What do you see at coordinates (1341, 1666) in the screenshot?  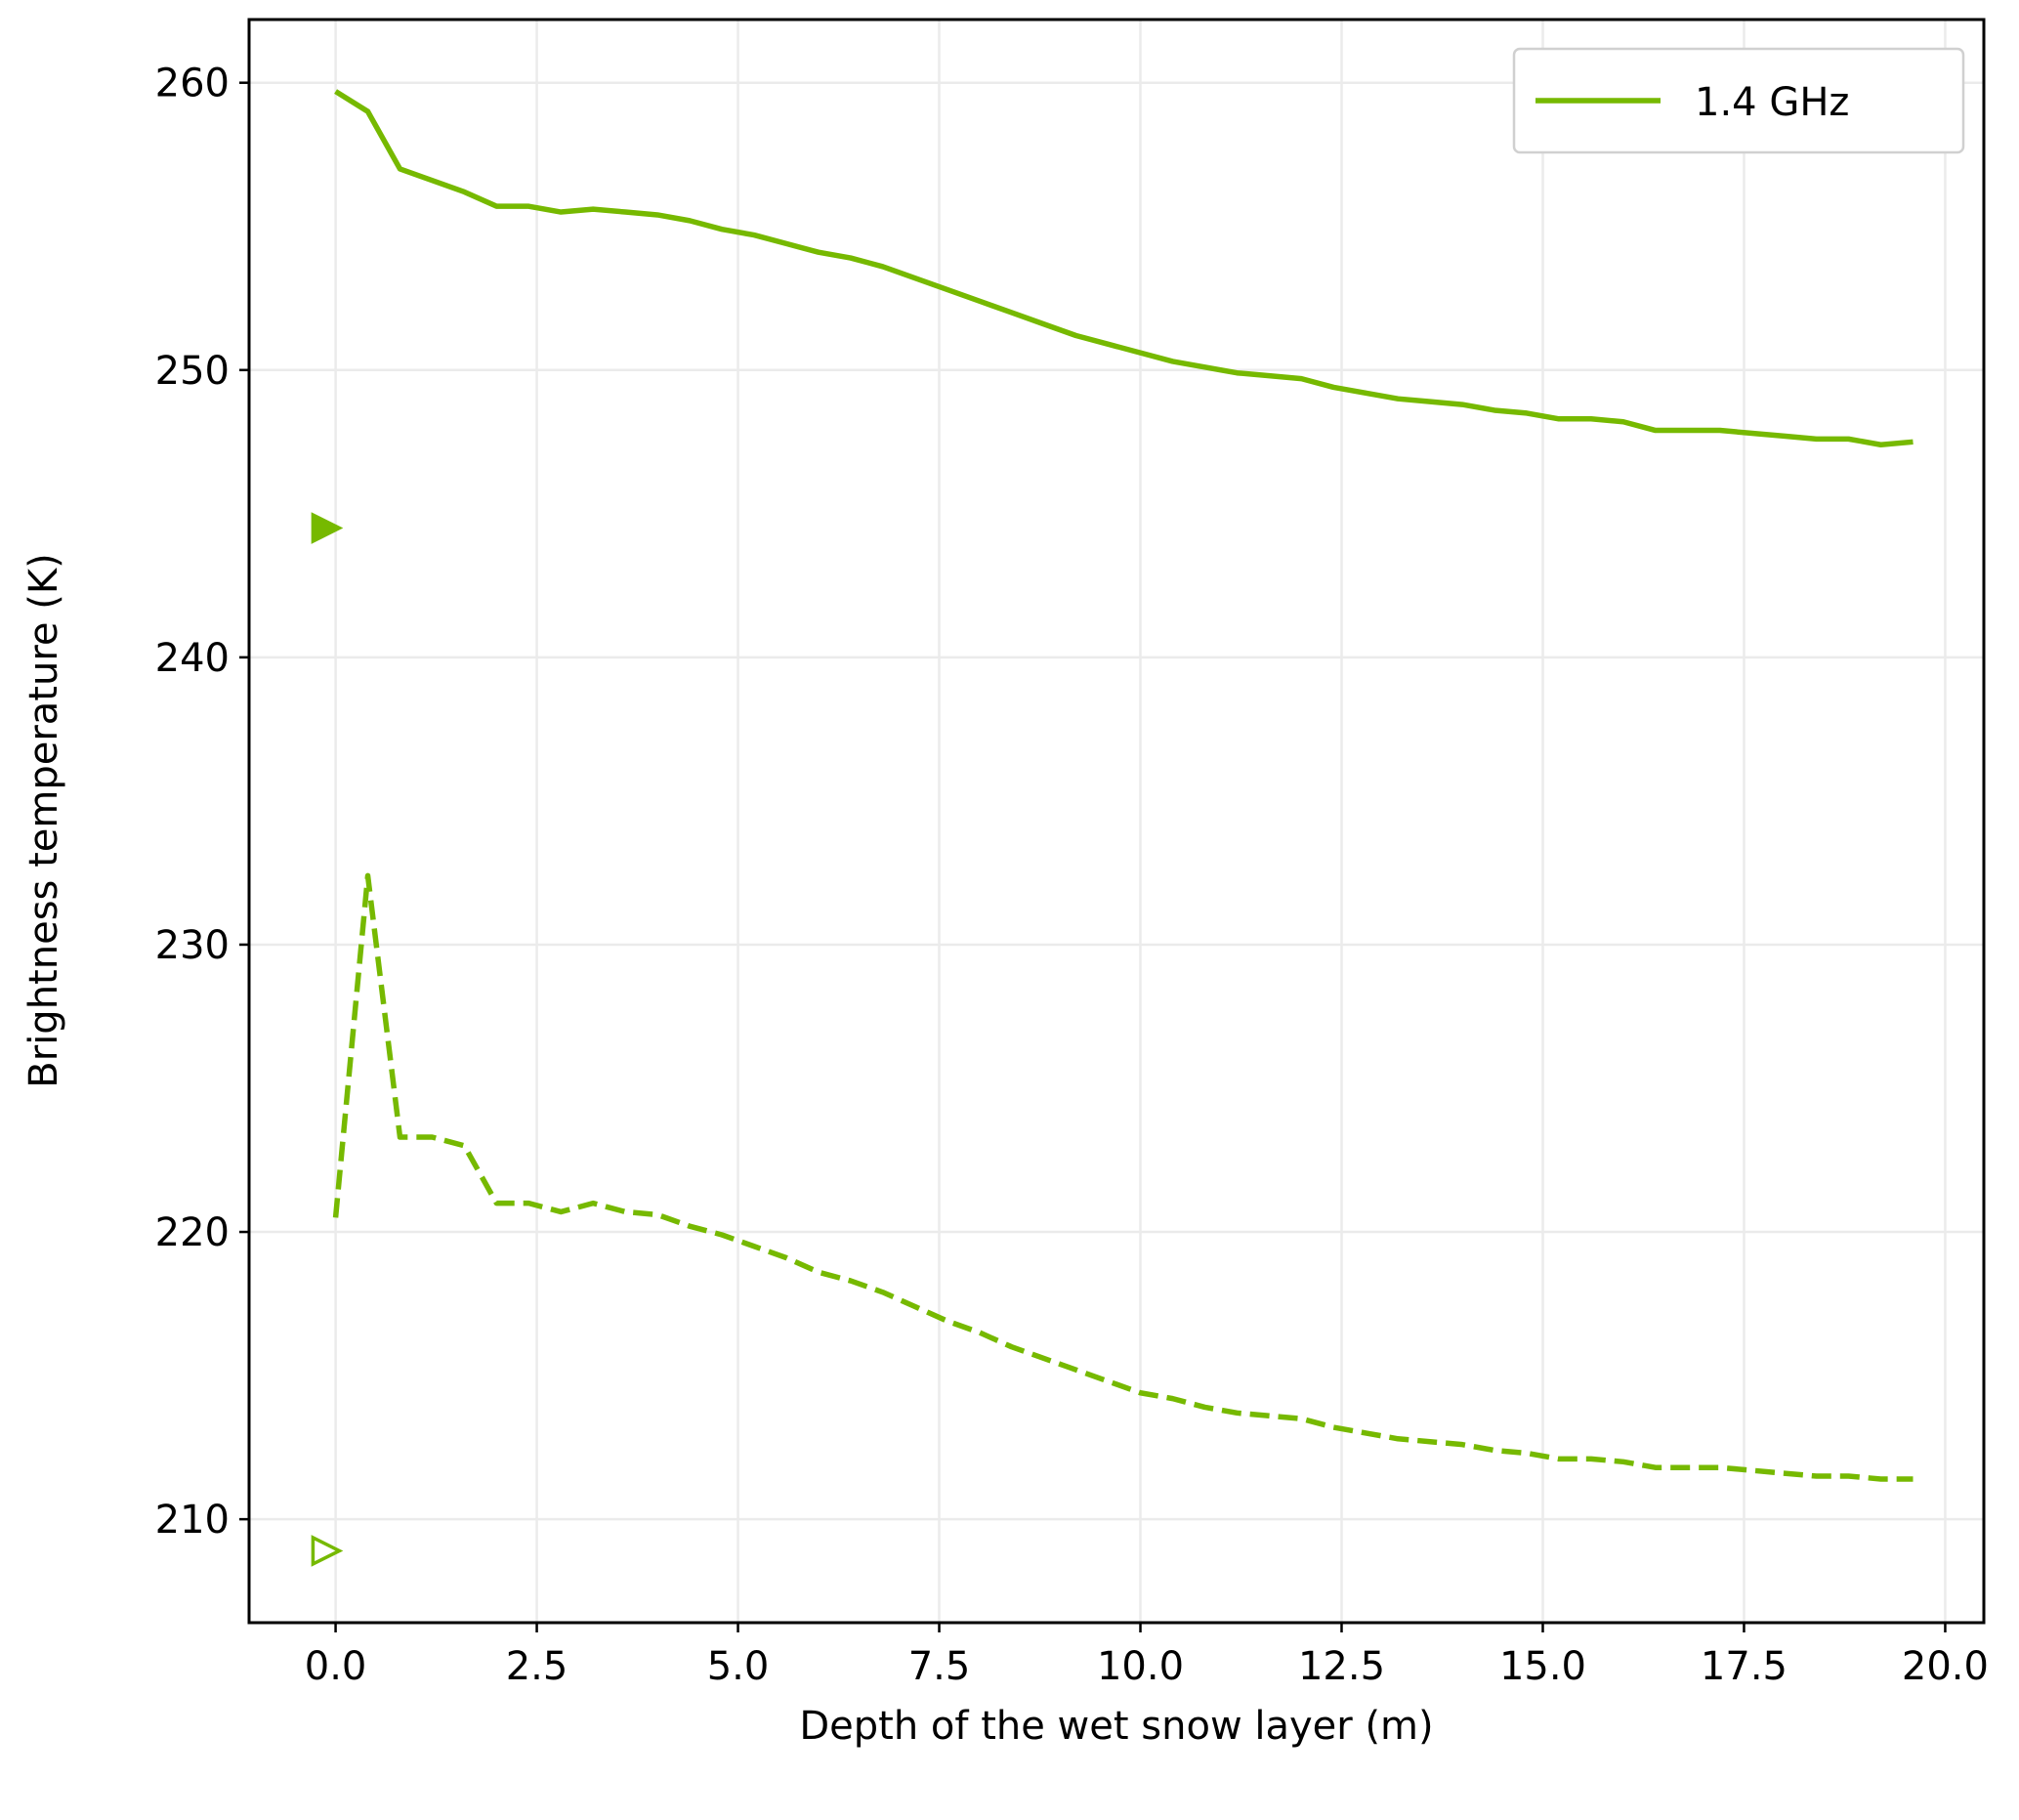 I see `x-tick-label: 12.5` at bounding box center [1341, 1666].